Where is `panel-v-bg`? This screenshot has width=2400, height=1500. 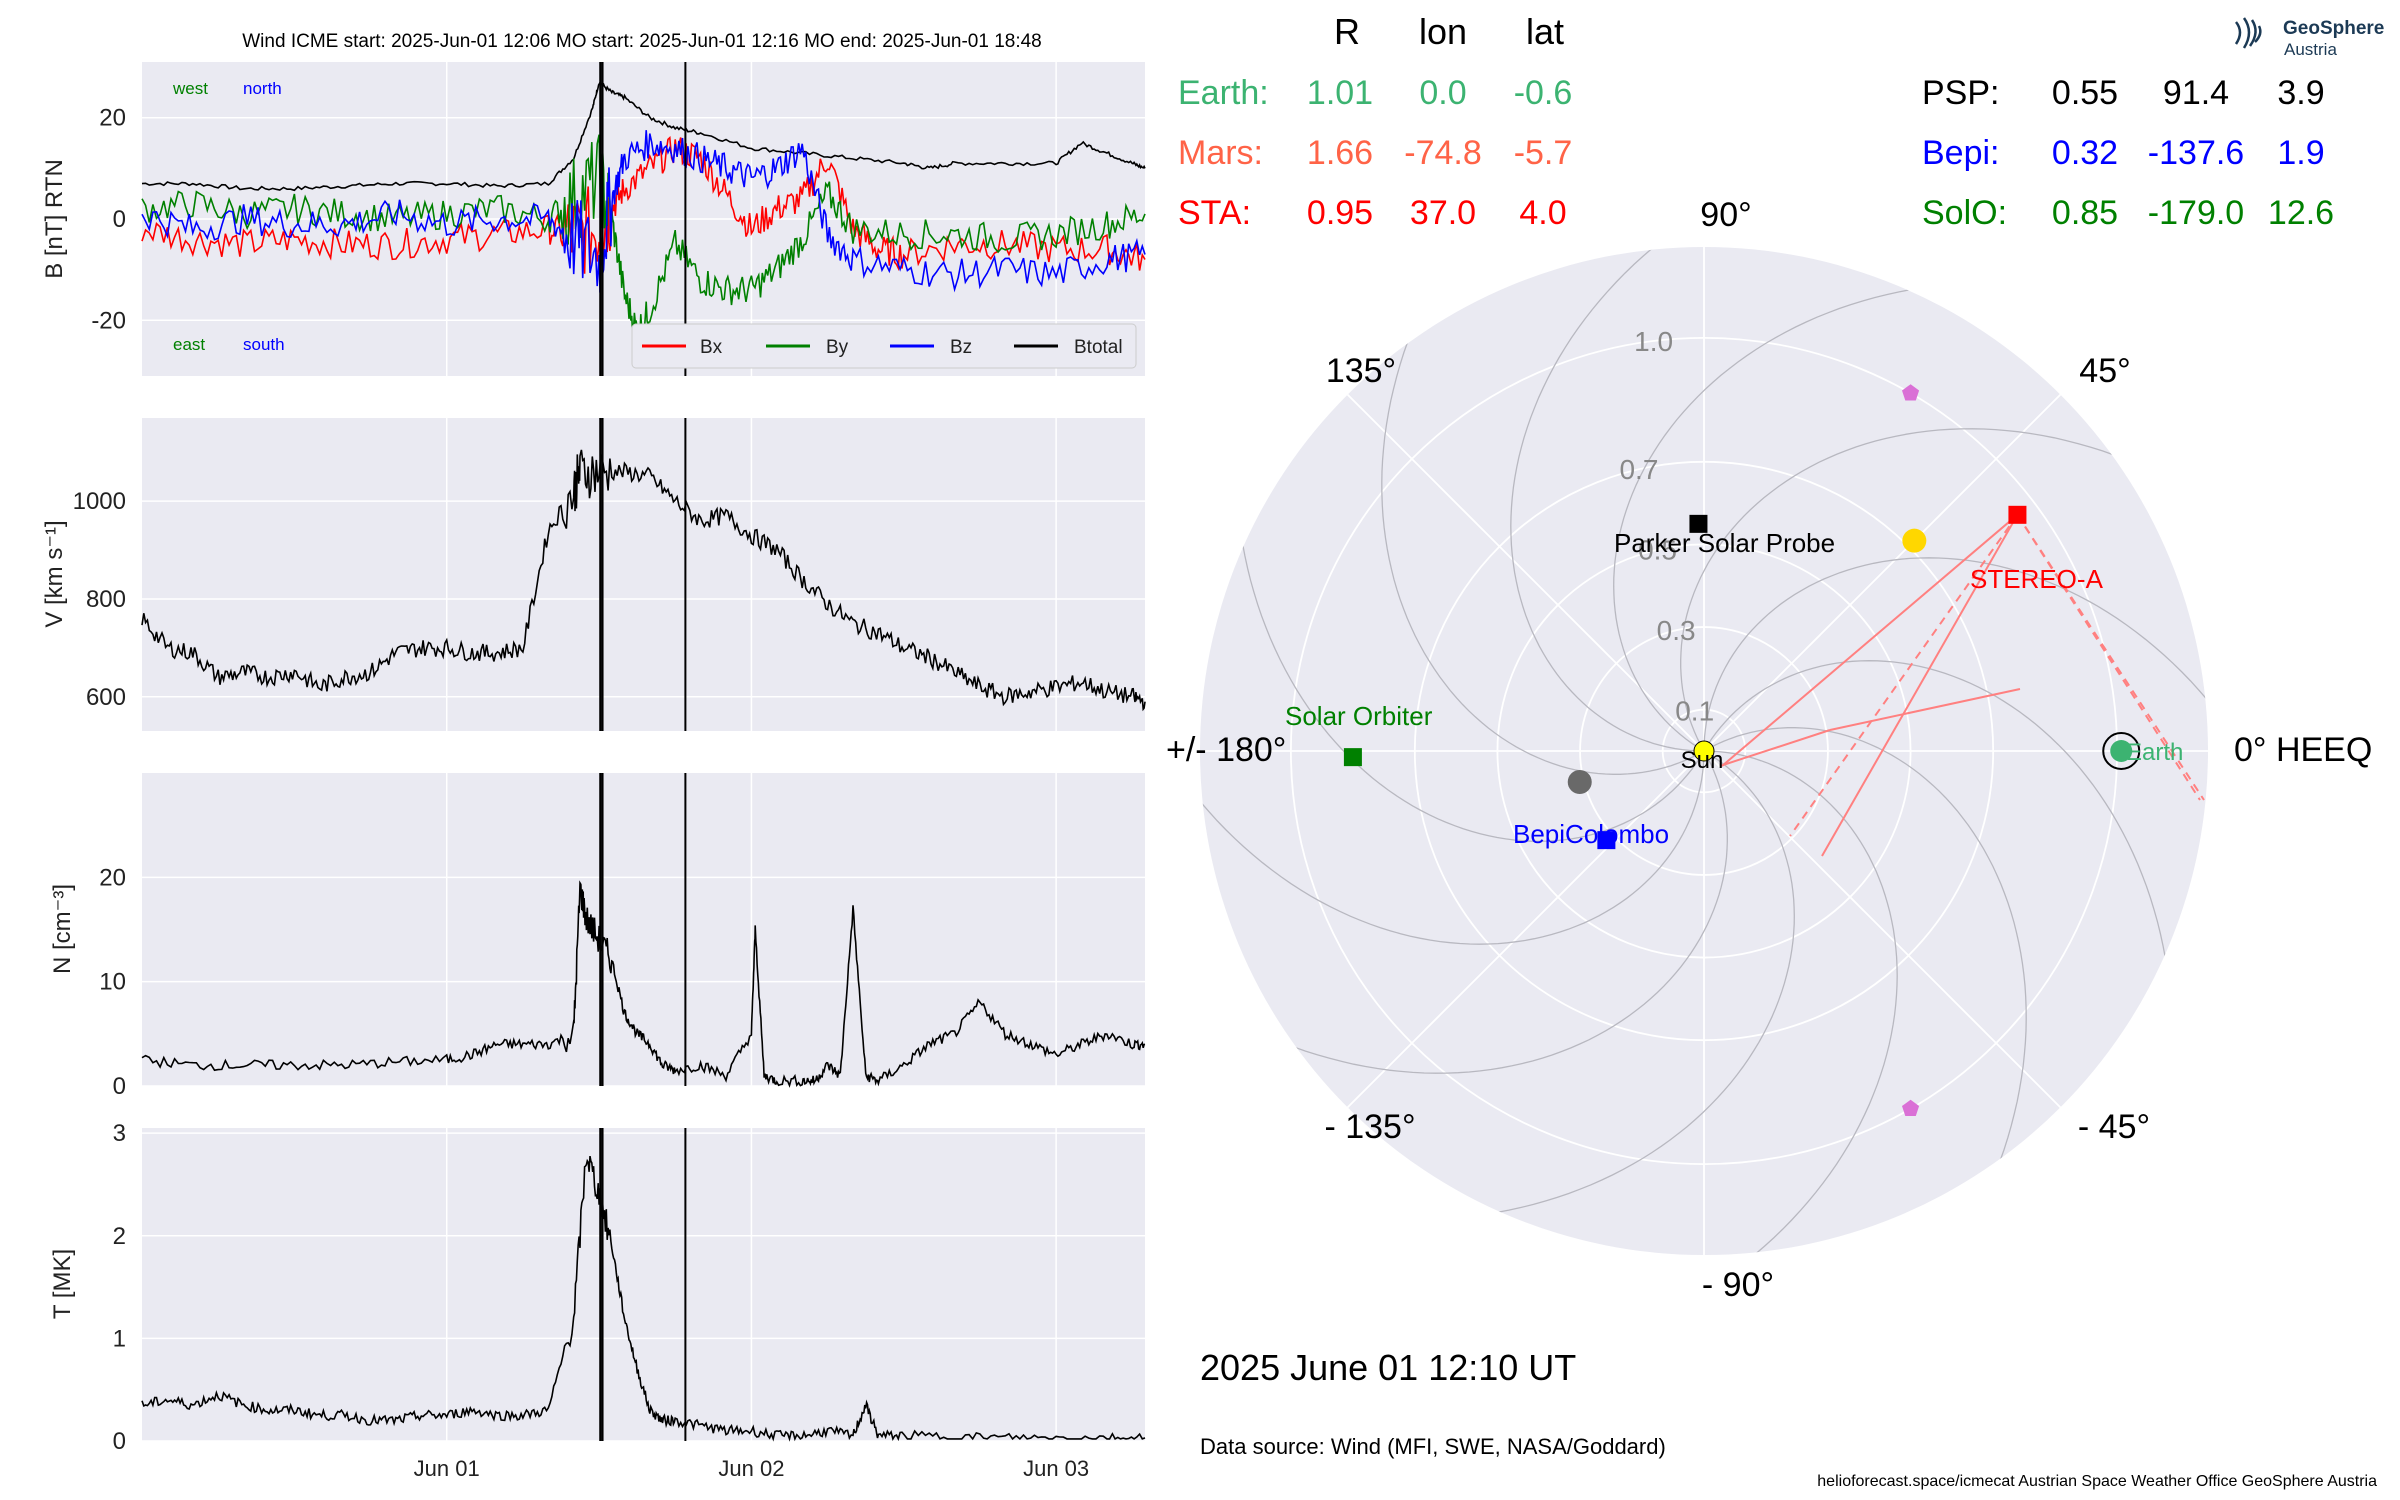
panel-v-bg is located at coordinates (643, 574).